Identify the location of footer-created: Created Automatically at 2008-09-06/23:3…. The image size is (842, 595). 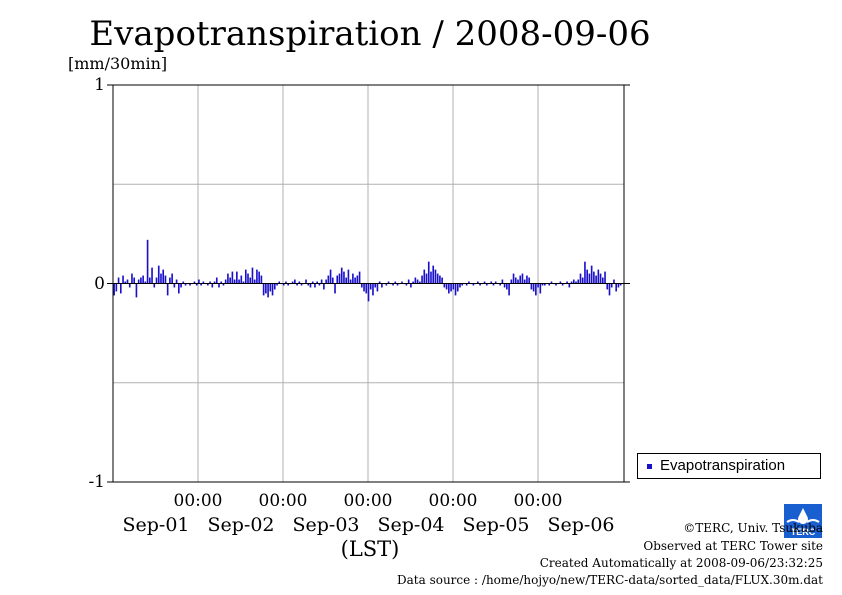
(681, 563).